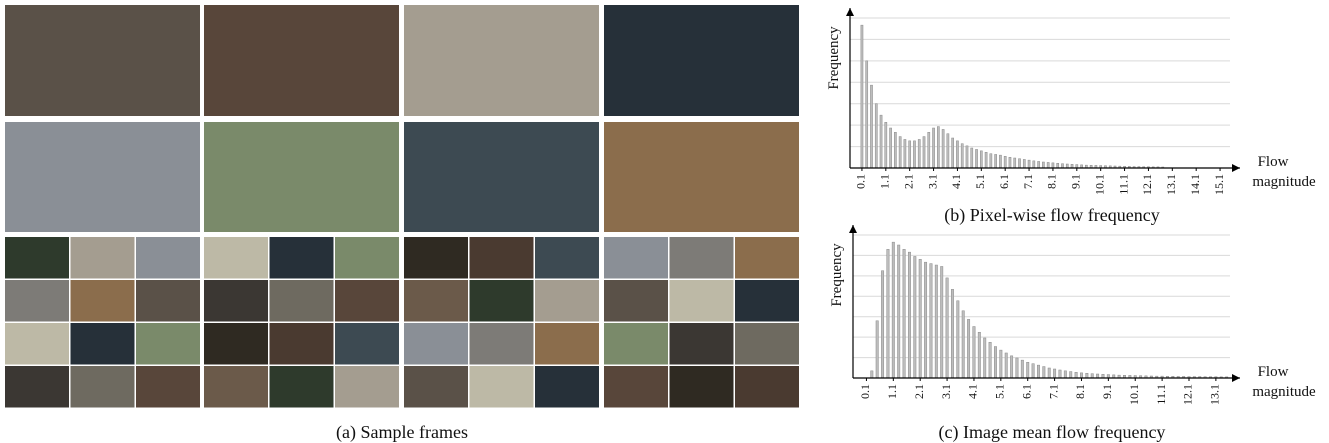  I want to click on x-tick-label: 15.1, so click(1219, 184).